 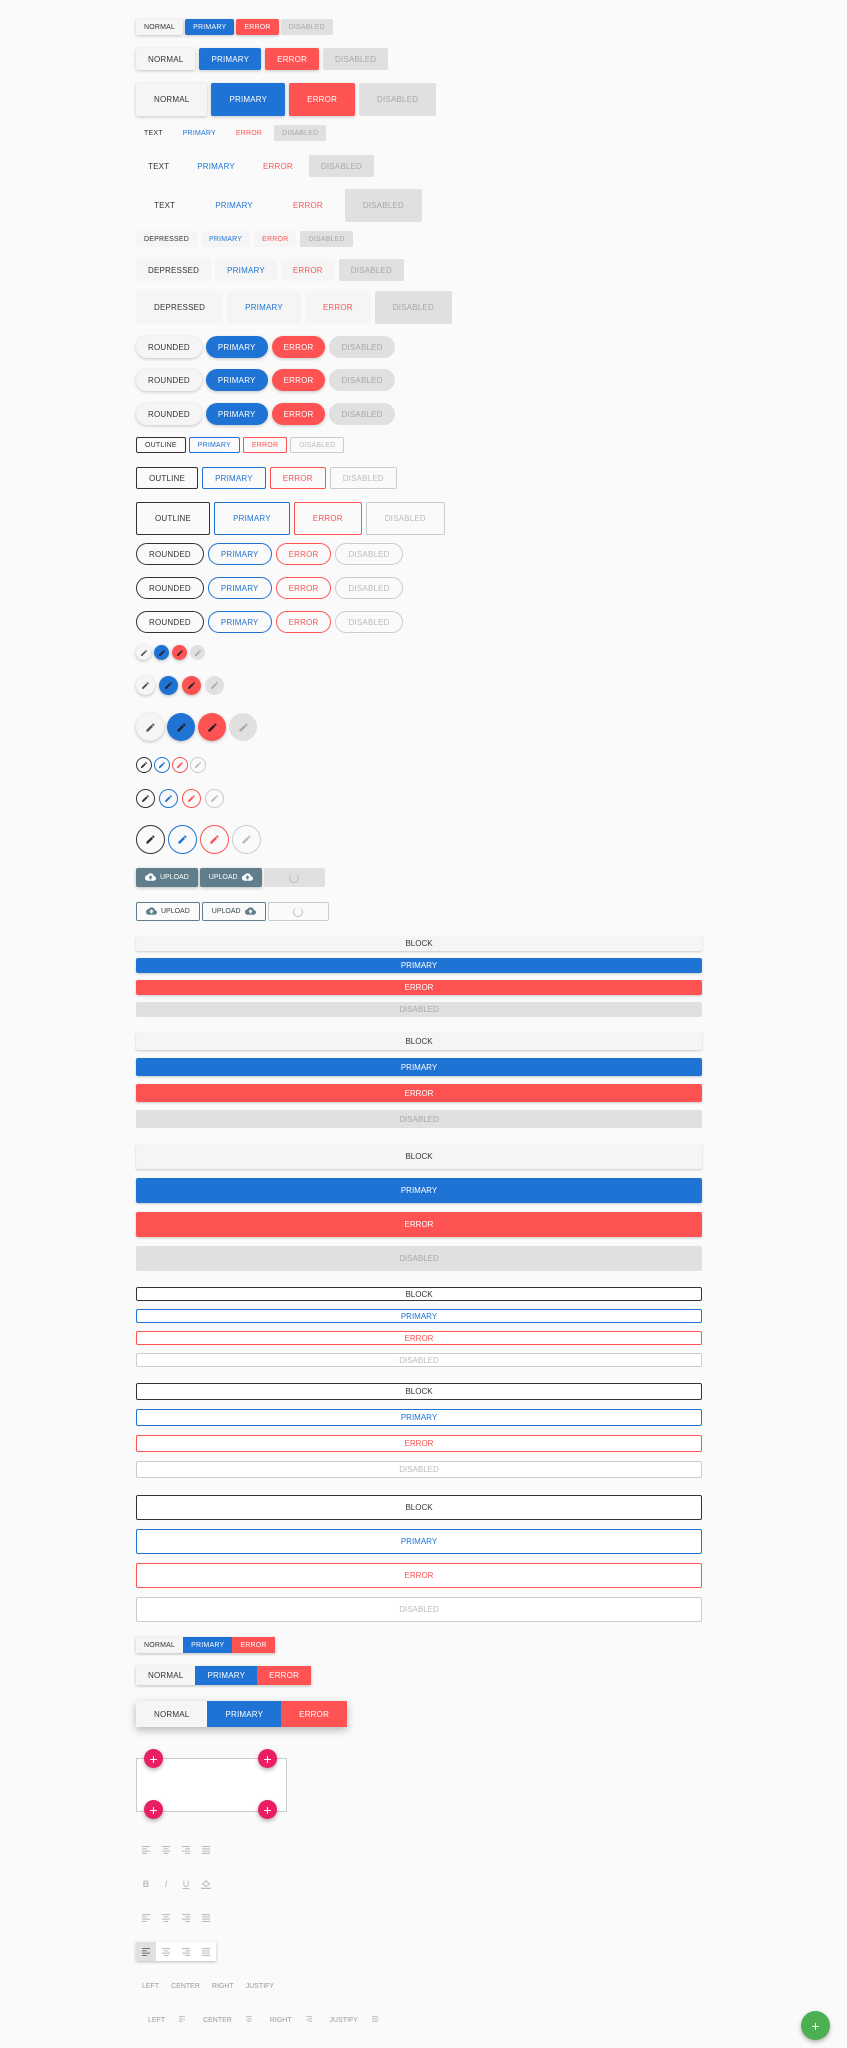 What do you see at coordinates (168, 798) in the screenshot?
I see `primary-outline-icon-button` at bounding box center [168, 798].